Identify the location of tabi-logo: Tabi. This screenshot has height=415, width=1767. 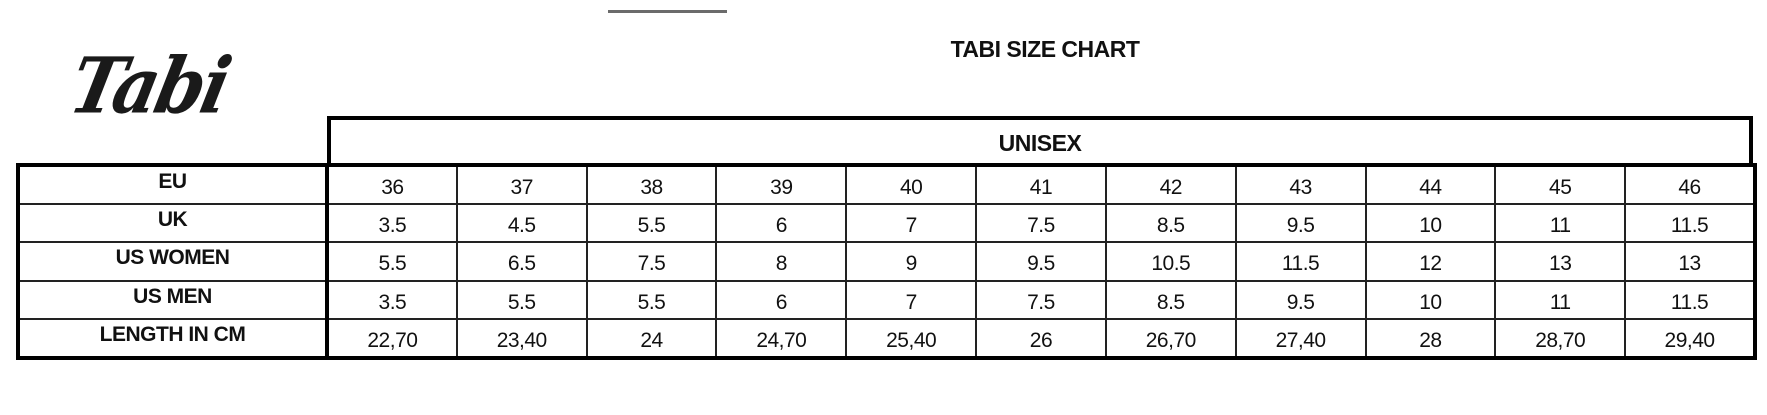
(149, 85).